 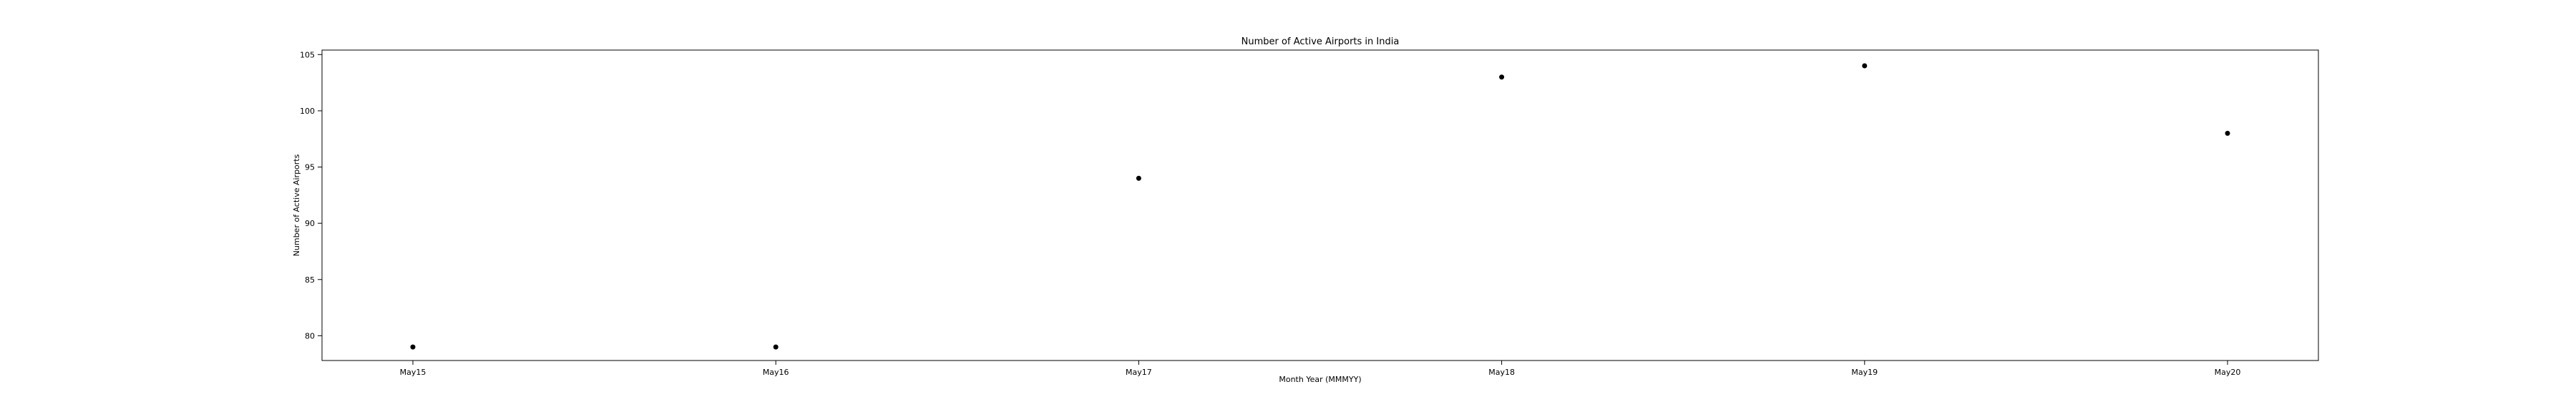 I want to click on y-tick-label: 95, so click(x=310, y=167).